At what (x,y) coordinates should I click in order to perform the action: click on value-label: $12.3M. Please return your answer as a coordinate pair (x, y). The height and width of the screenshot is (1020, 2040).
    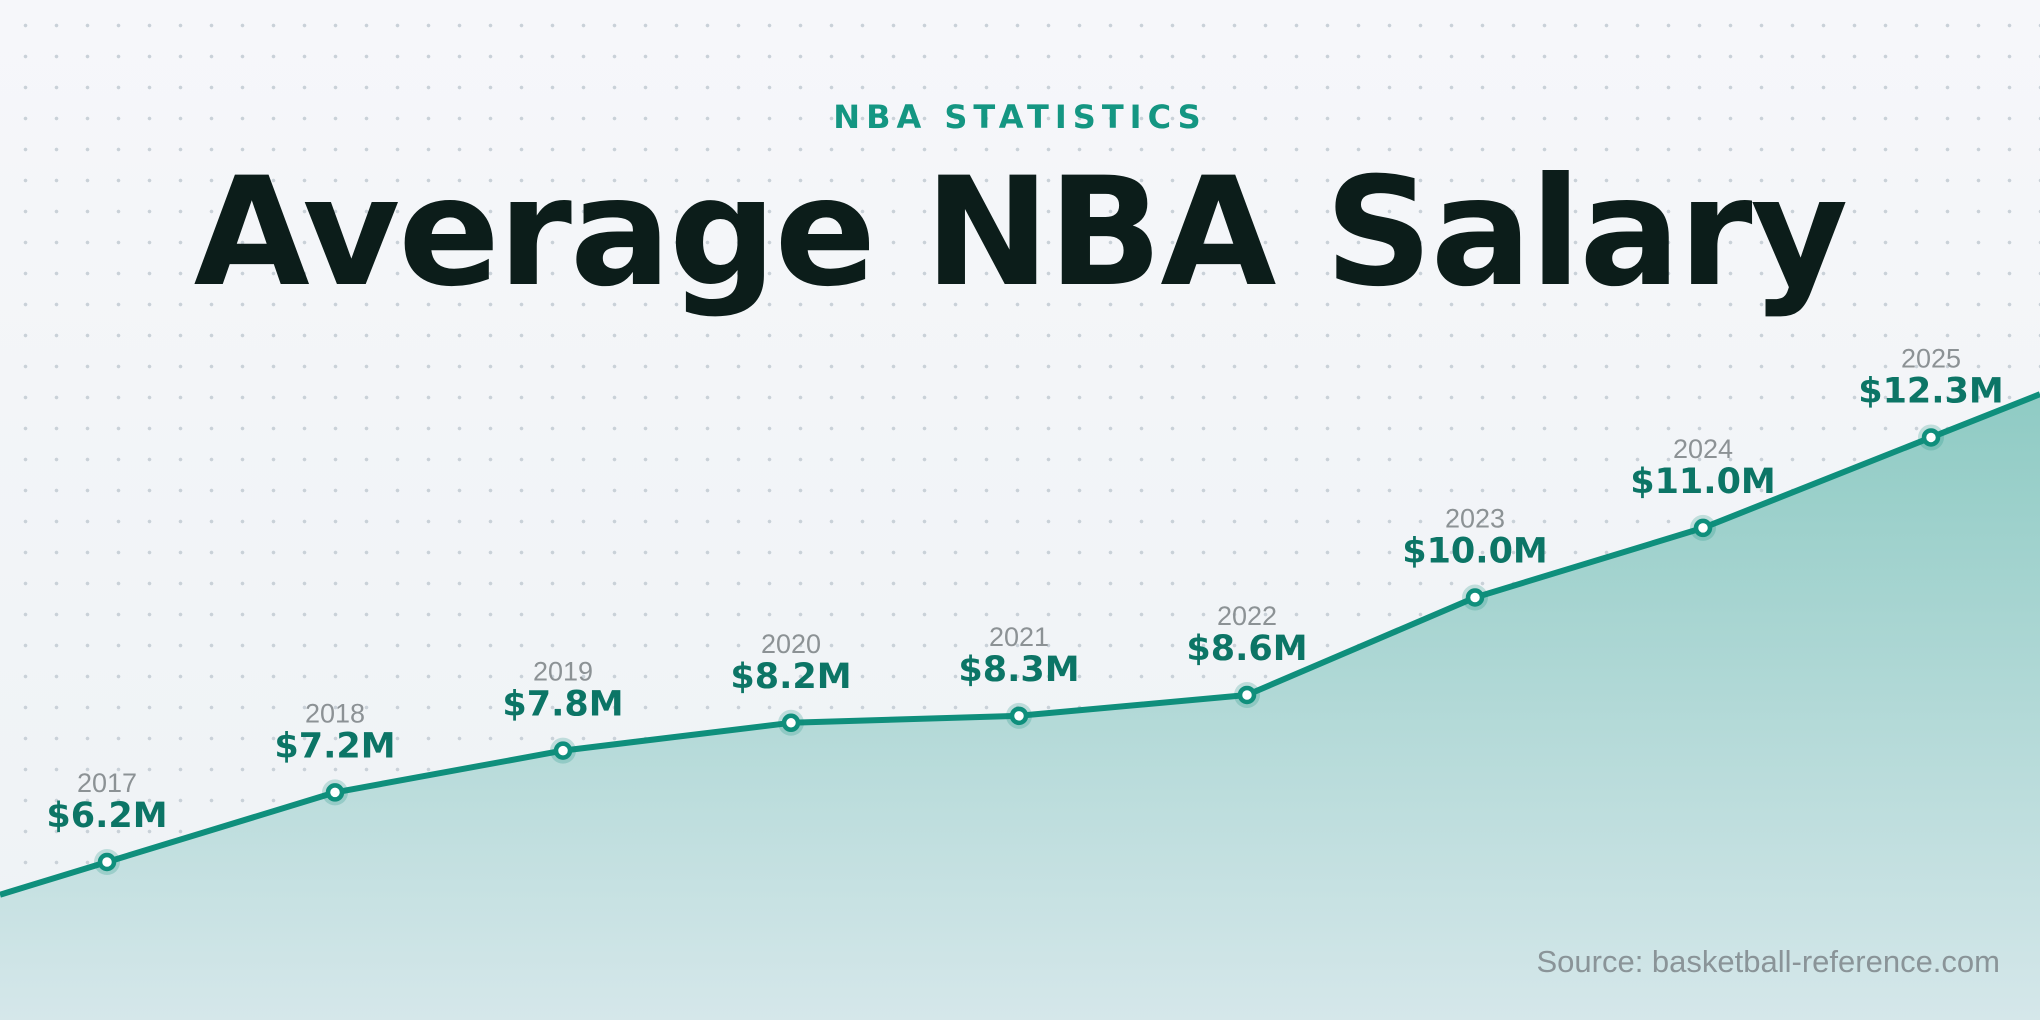
    Looking at the image, I should click on (1931, 391).